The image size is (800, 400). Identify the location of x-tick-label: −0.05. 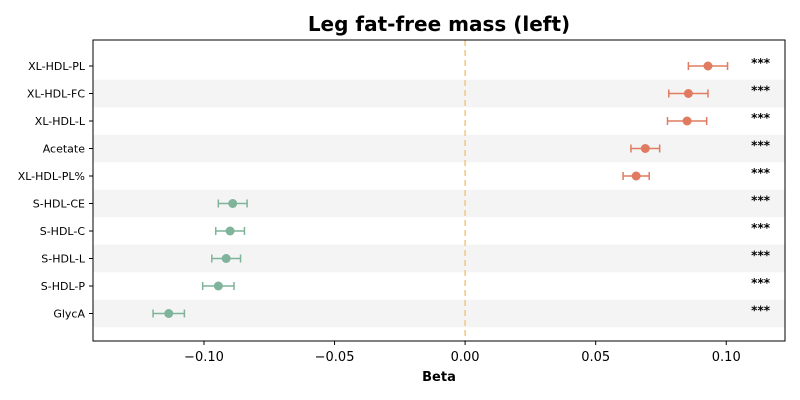
(335, 357).